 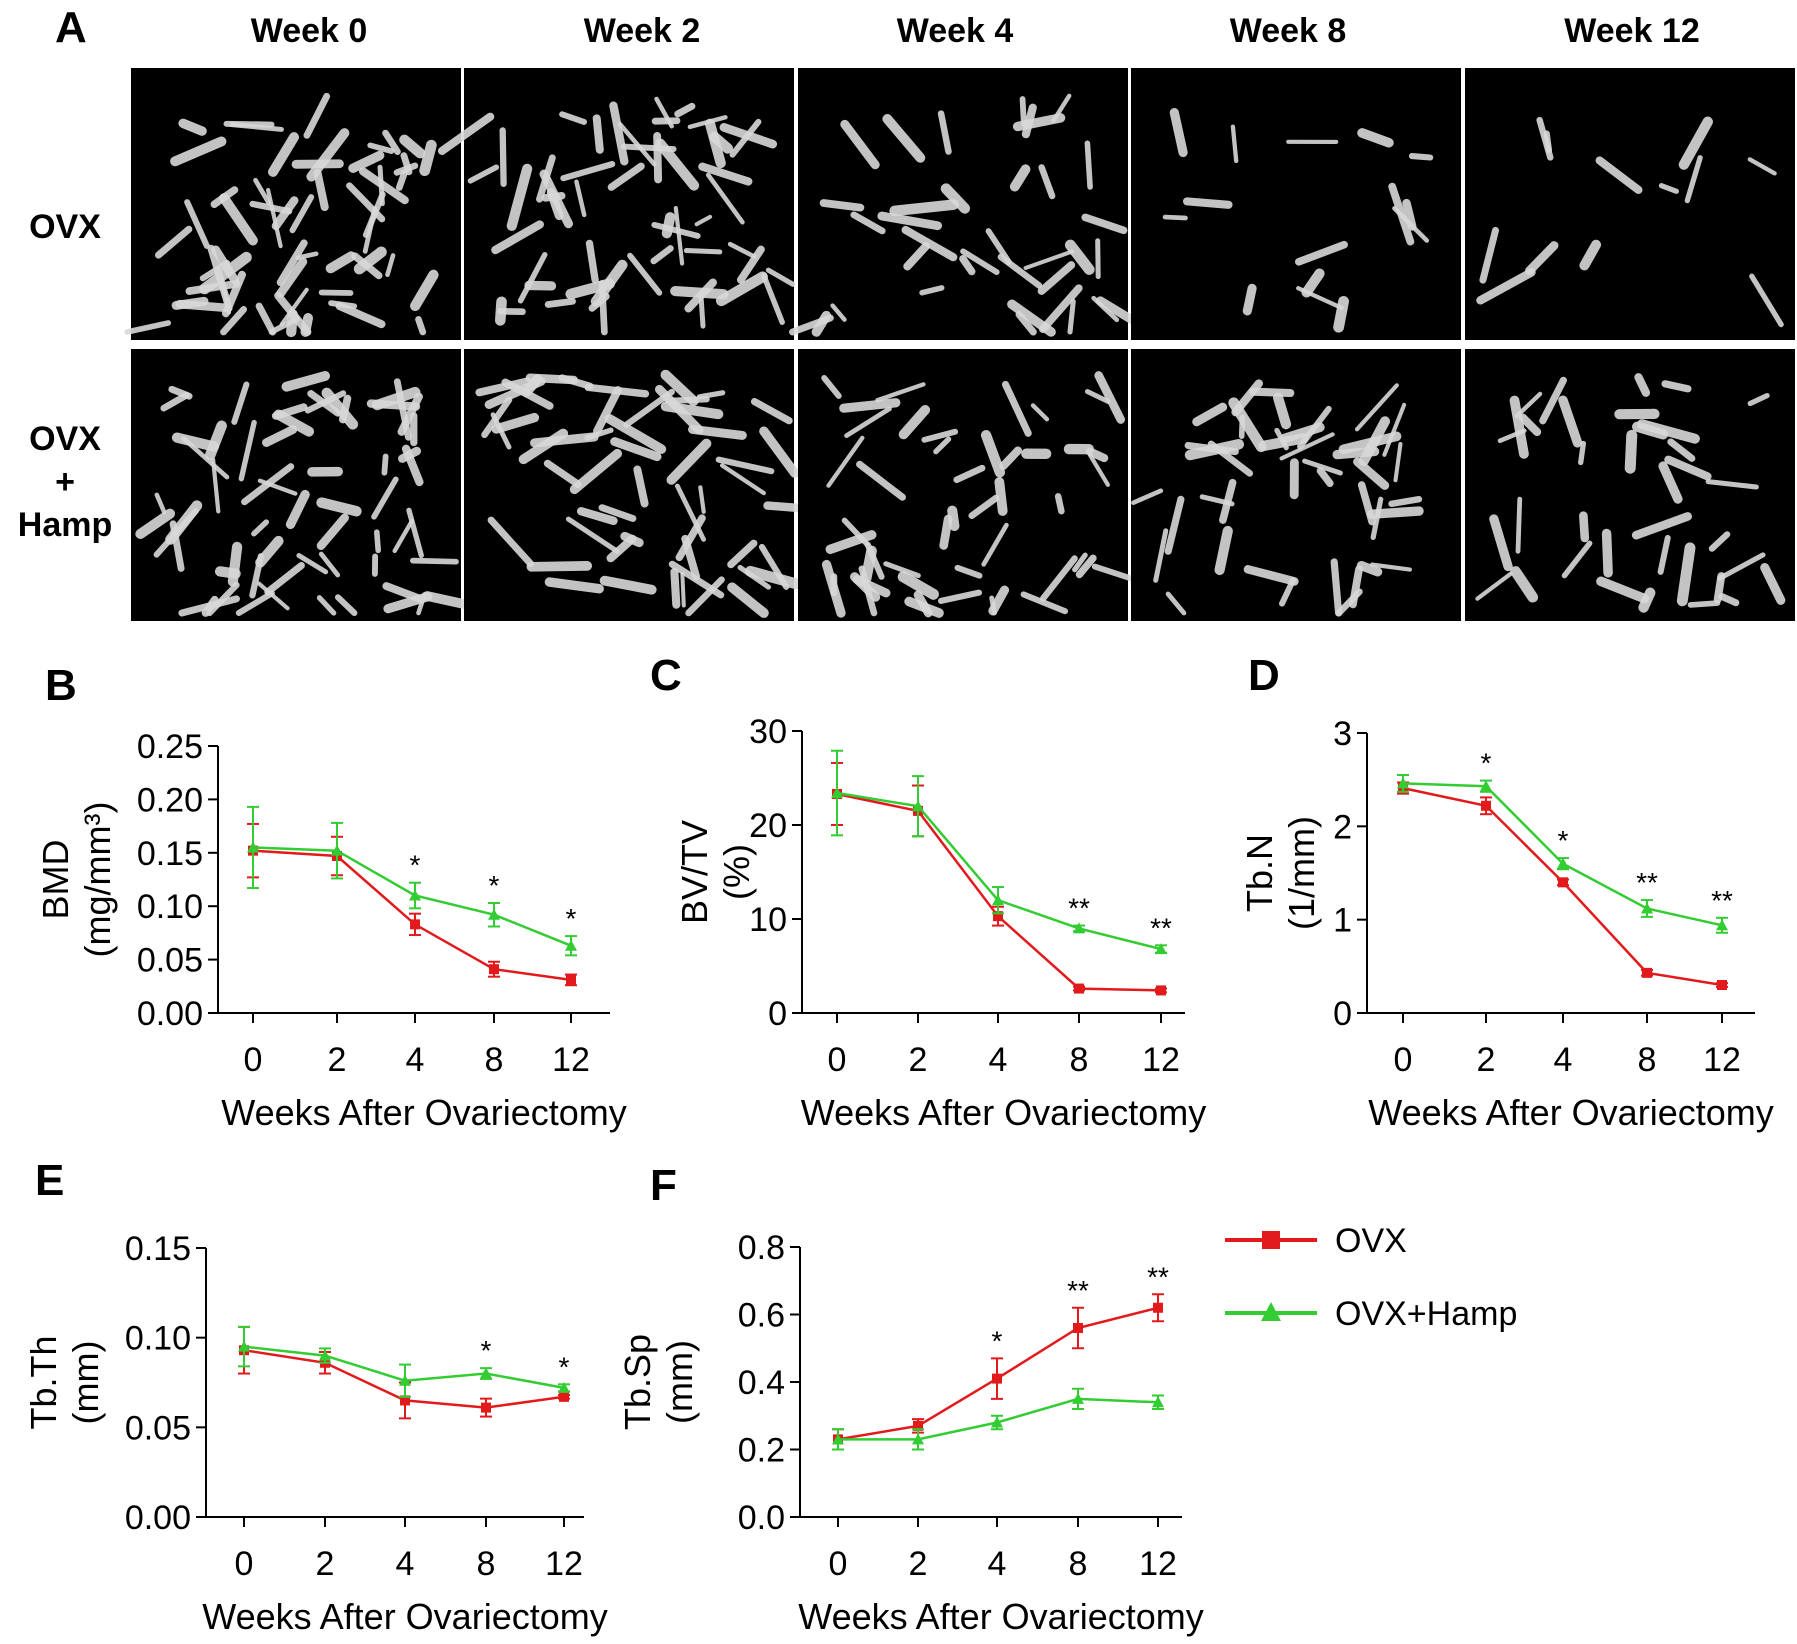 What do you see at coordinates (642, 31) in the screenshot?
I see `column-label-week-2: Week 2` at bounding box center [642, 31].